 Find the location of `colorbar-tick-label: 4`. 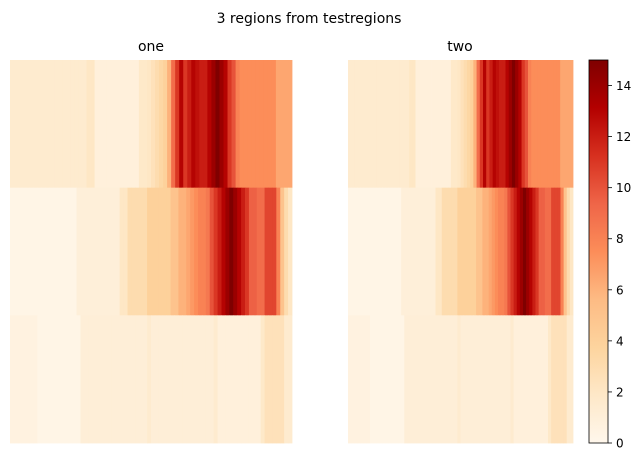

colorbar-tick-label: 4 is located at coordinates (620, 341).